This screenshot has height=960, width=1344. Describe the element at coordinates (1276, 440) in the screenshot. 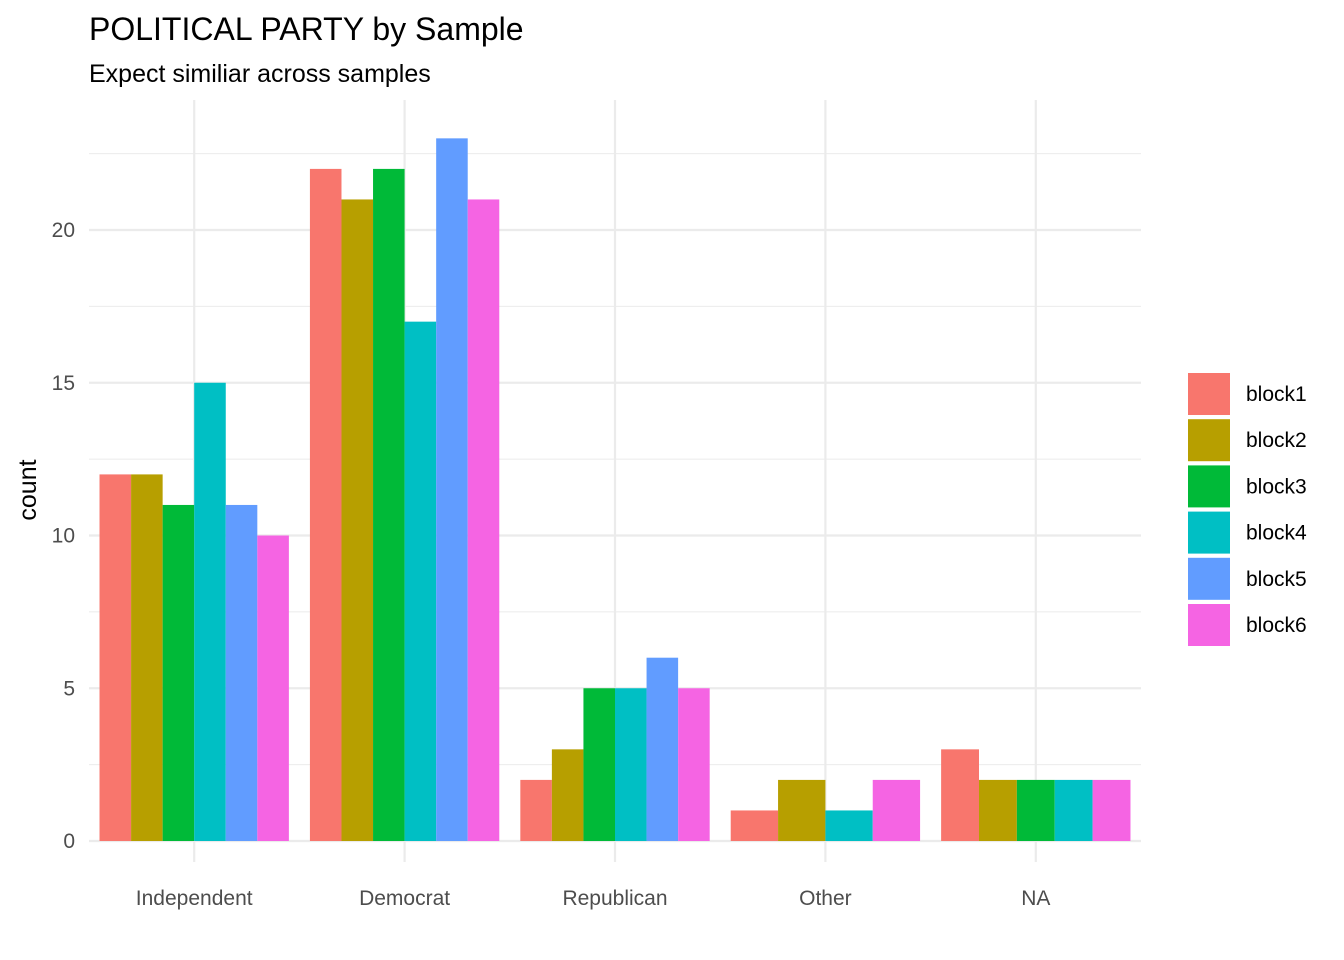

I see `legend-label-block2: block2` at that location.